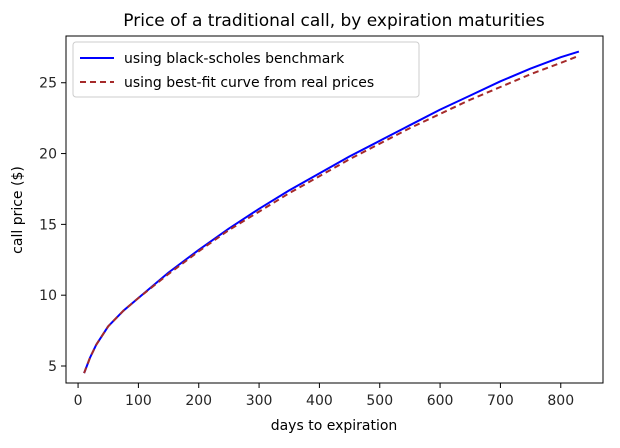 Image resolution: width=620 pixels, height=448 pixels. What do you see at coordinates (500, 401) in the screenshot?
I see `x-tick-label: 700` at bounding box center [500, 401].